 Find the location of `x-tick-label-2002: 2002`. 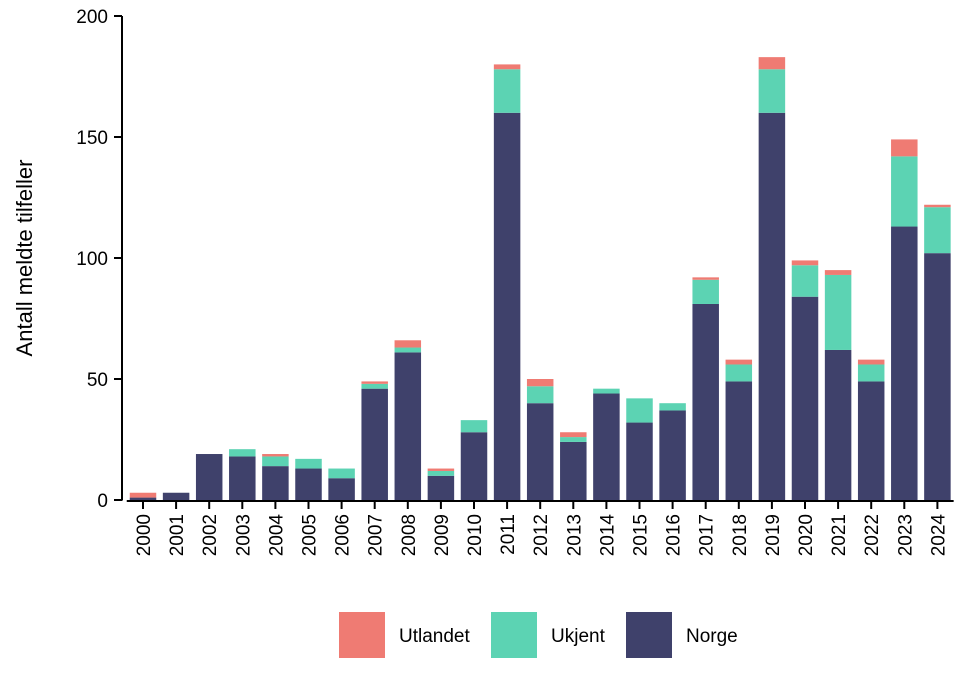

x-tick-label-2002: 2002 is located at coordinates (210, 535).